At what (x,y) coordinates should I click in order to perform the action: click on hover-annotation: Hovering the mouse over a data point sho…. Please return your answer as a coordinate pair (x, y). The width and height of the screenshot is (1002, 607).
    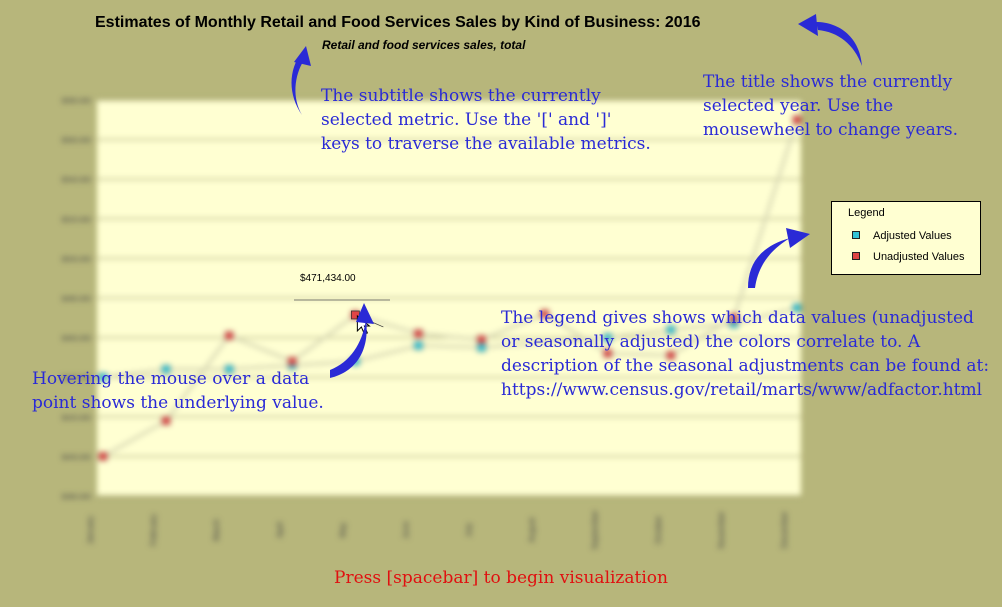
    Looking at the image, I should click on (178, 391).